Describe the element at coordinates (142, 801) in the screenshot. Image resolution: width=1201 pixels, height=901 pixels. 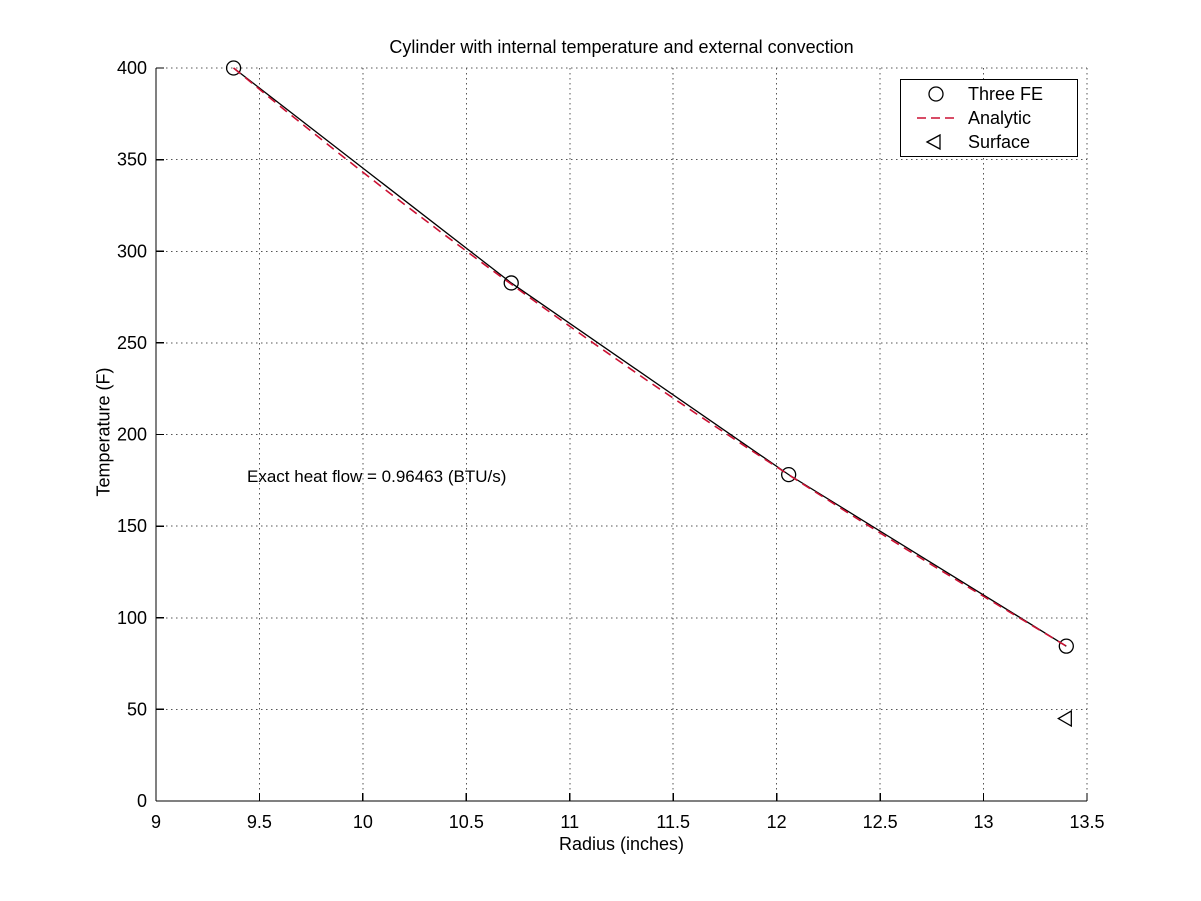
I see `svg-text: 0` at that location.